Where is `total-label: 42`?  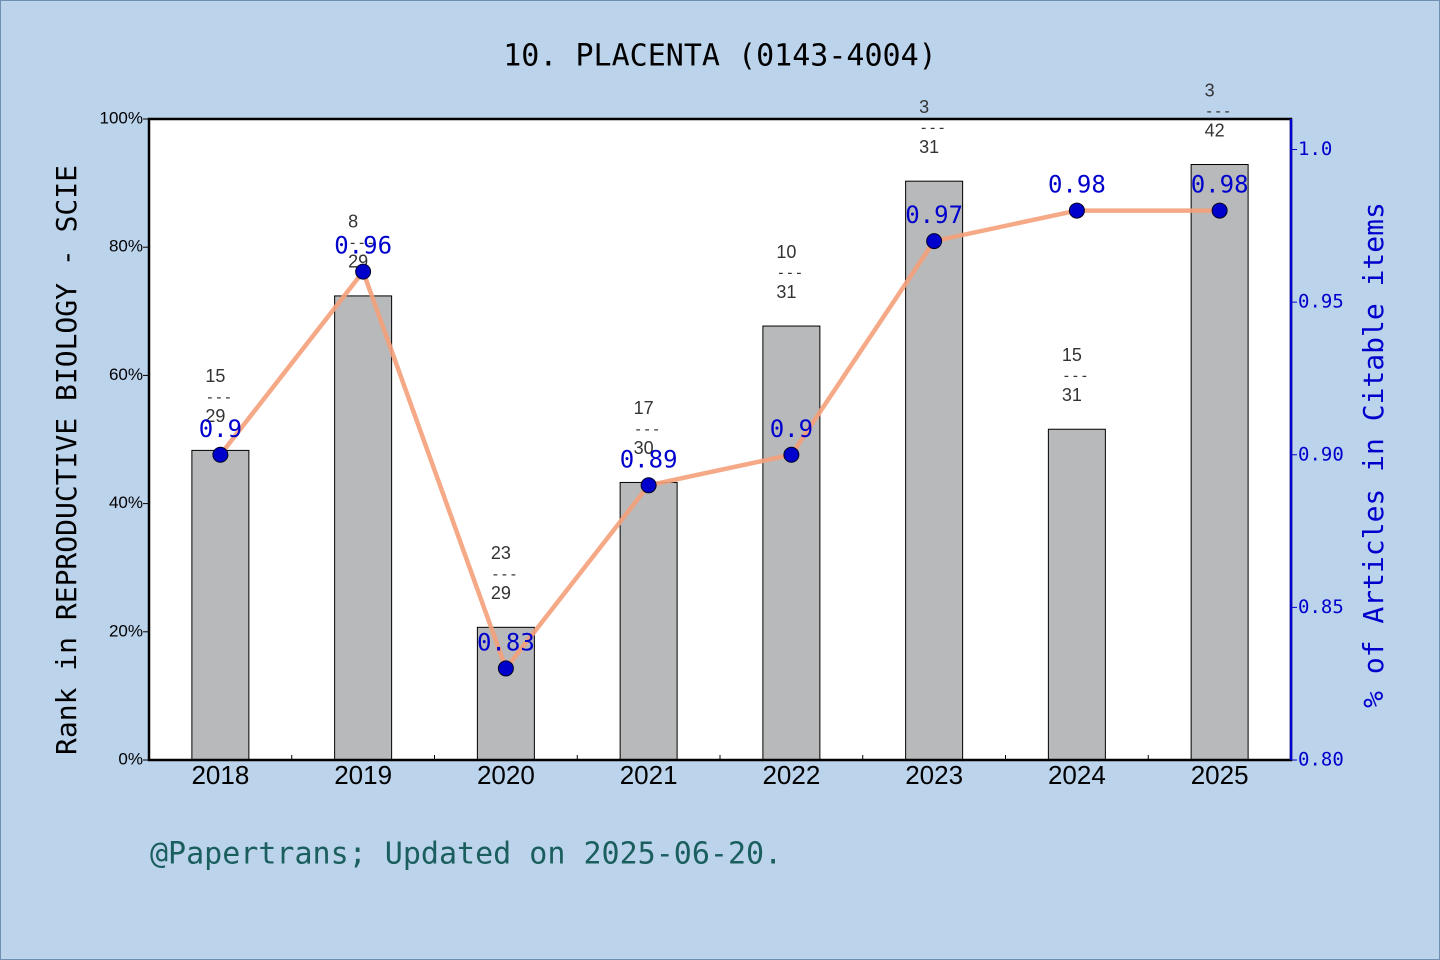
total-label: 42 is located at coordinates (1215, 130).